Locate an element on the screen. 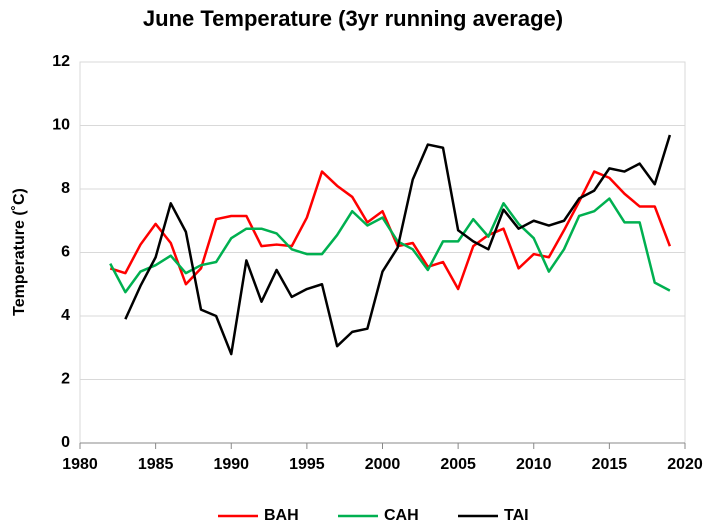  y-tick-label: 4 is located at coordinates (65, 315).